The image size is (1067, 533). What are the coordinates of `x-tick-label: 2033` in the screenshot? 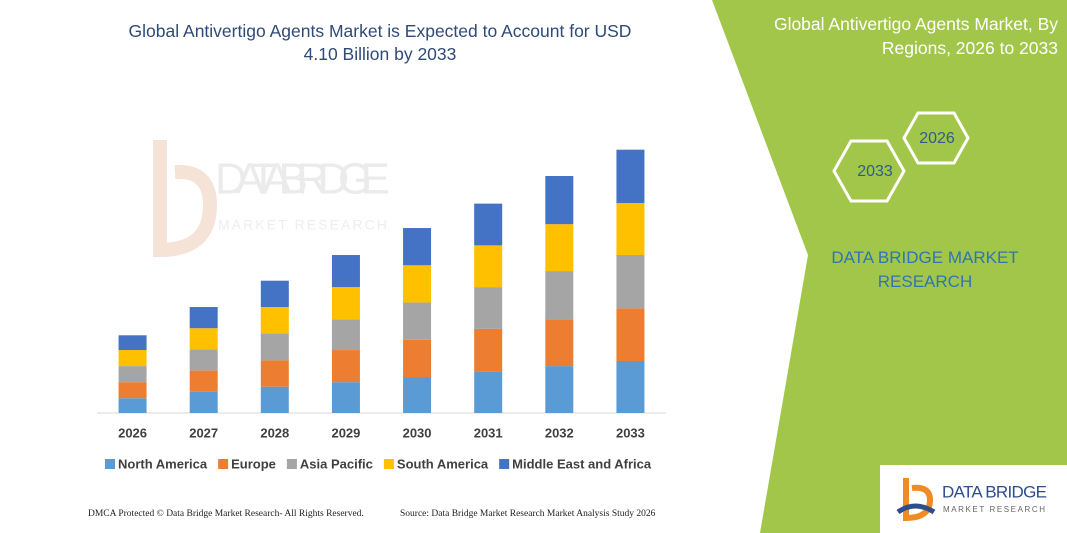 It's located at (630, 432).